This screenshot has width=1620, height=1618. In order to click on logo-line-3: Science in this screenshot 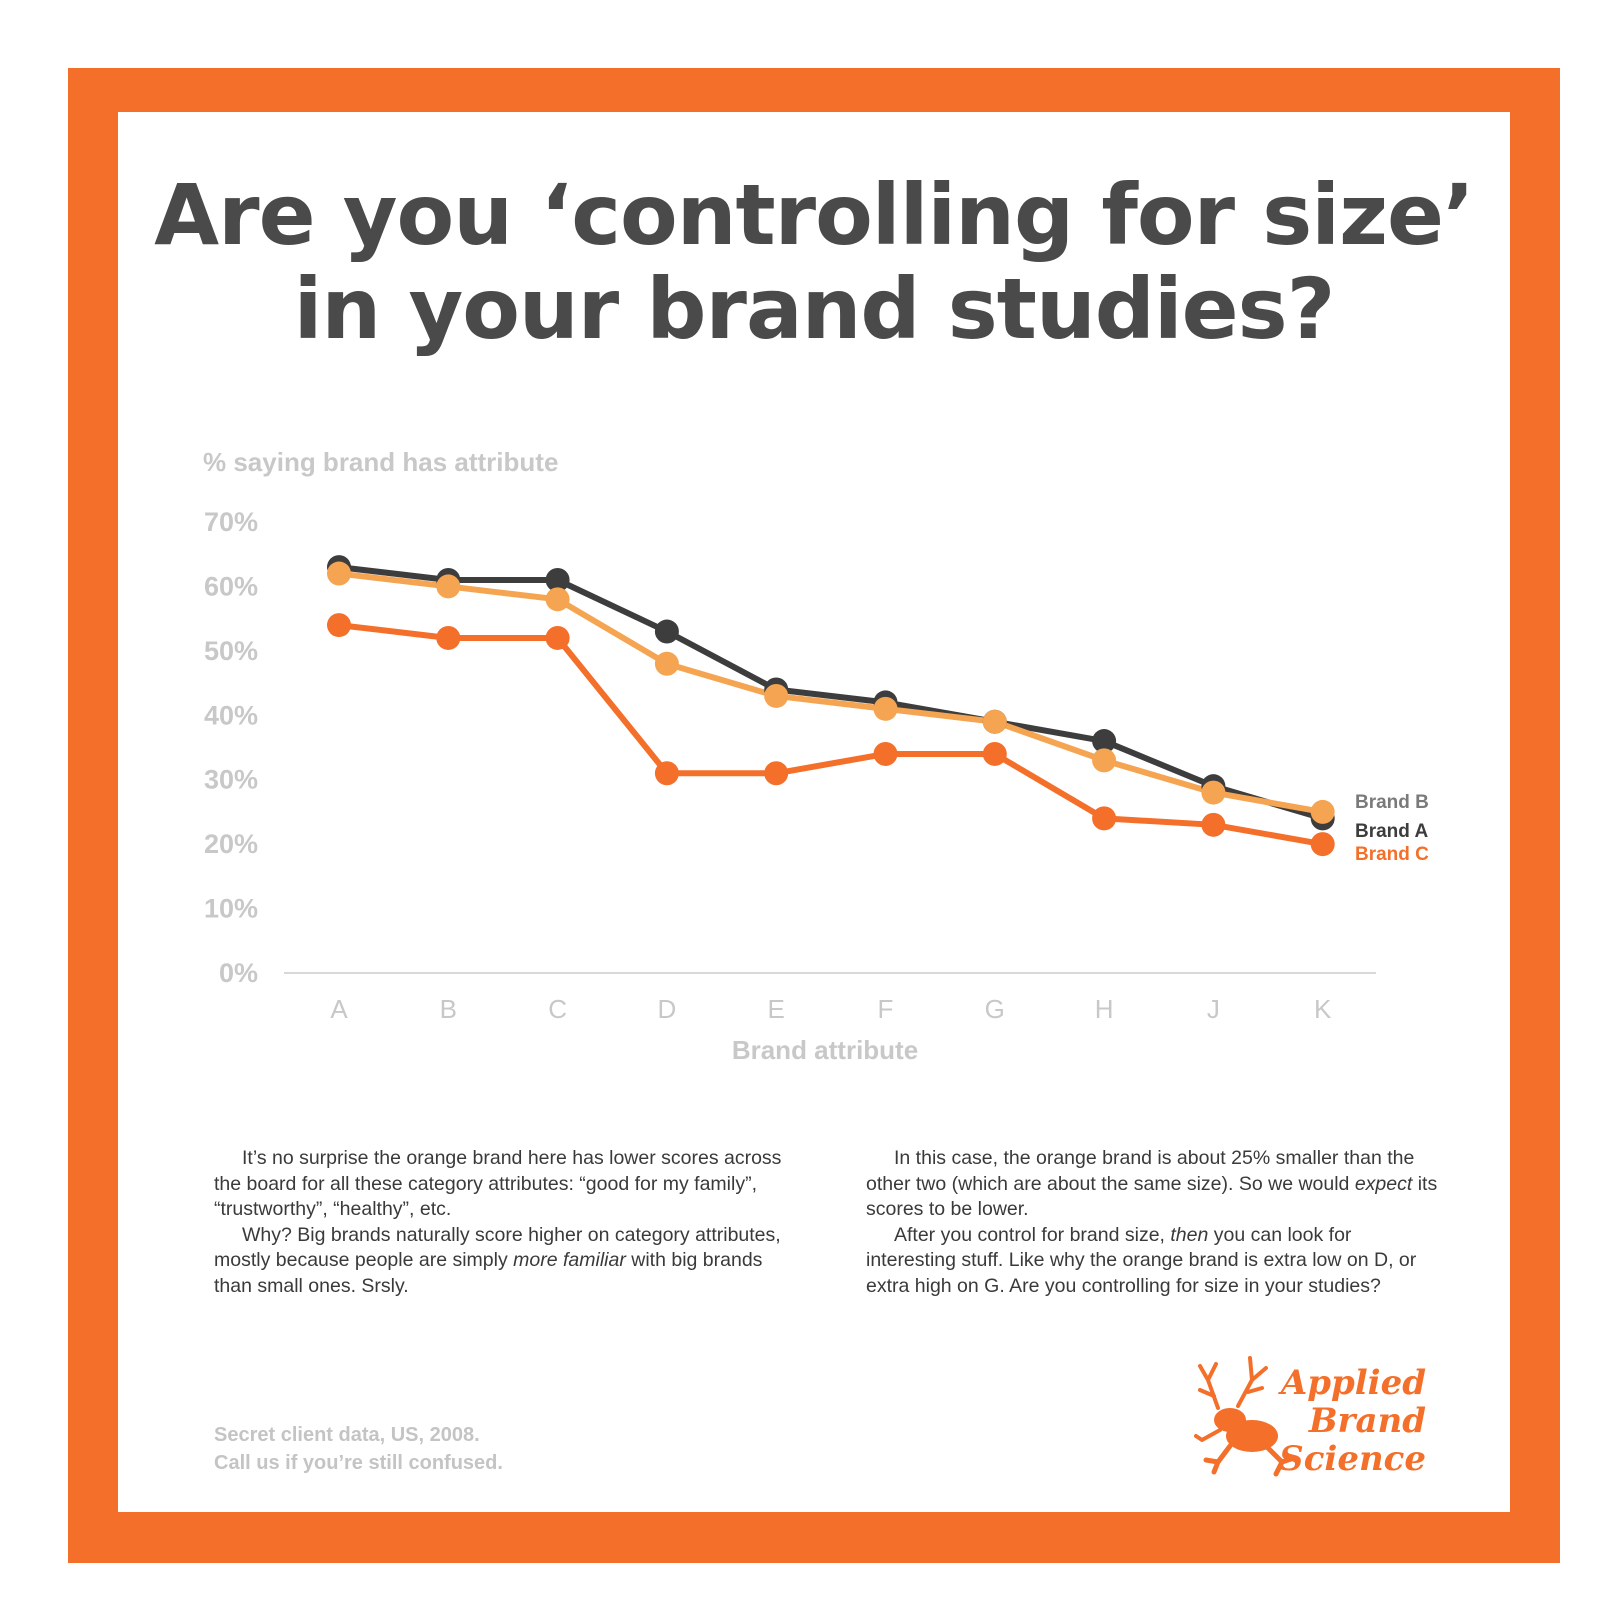, I will do `click(1352, 1459)`.